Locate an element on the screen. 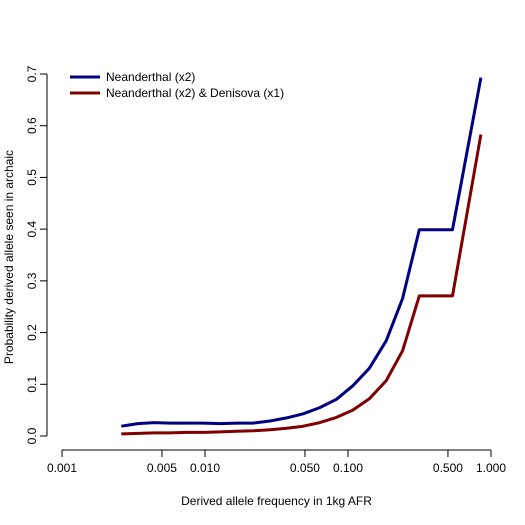 The image size is (525, 525). y-tick-label: 0.0 is located at coordinates (32, 435).